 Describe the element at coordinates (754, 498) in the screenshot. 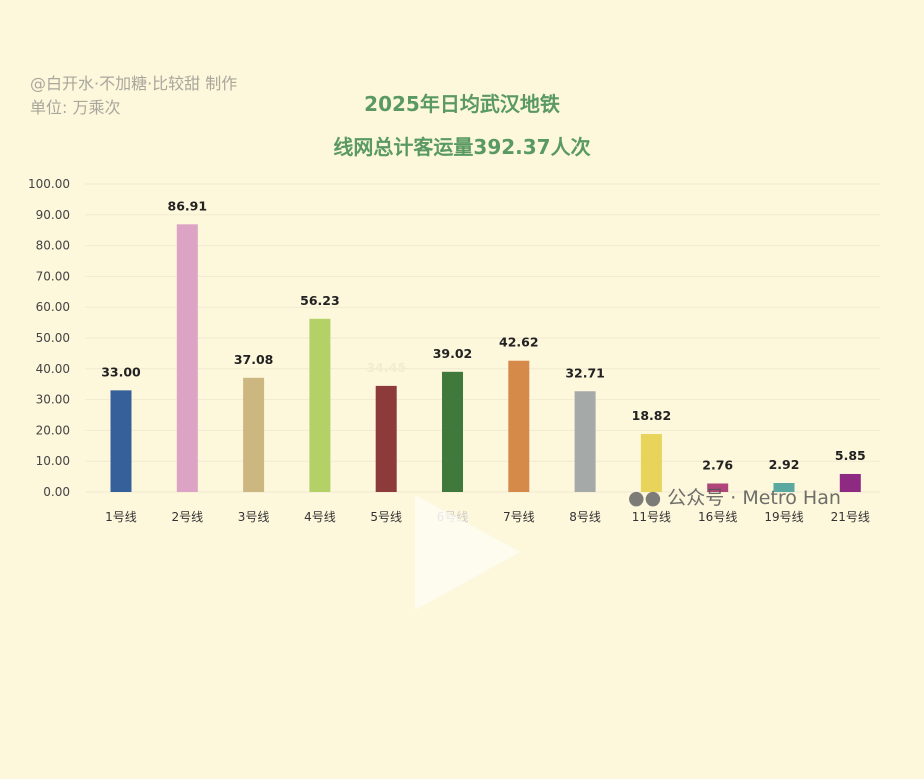

I see `watermark-text: 公众号 · Metro Han` at that location.